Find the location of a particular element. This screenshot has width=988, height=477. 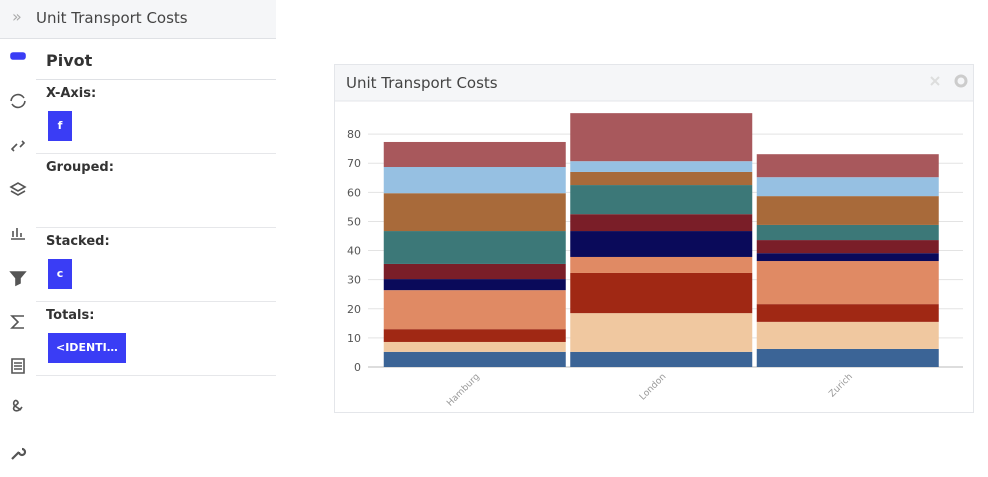

pivot-section: Grouped: is located at coordinates (156, 191).